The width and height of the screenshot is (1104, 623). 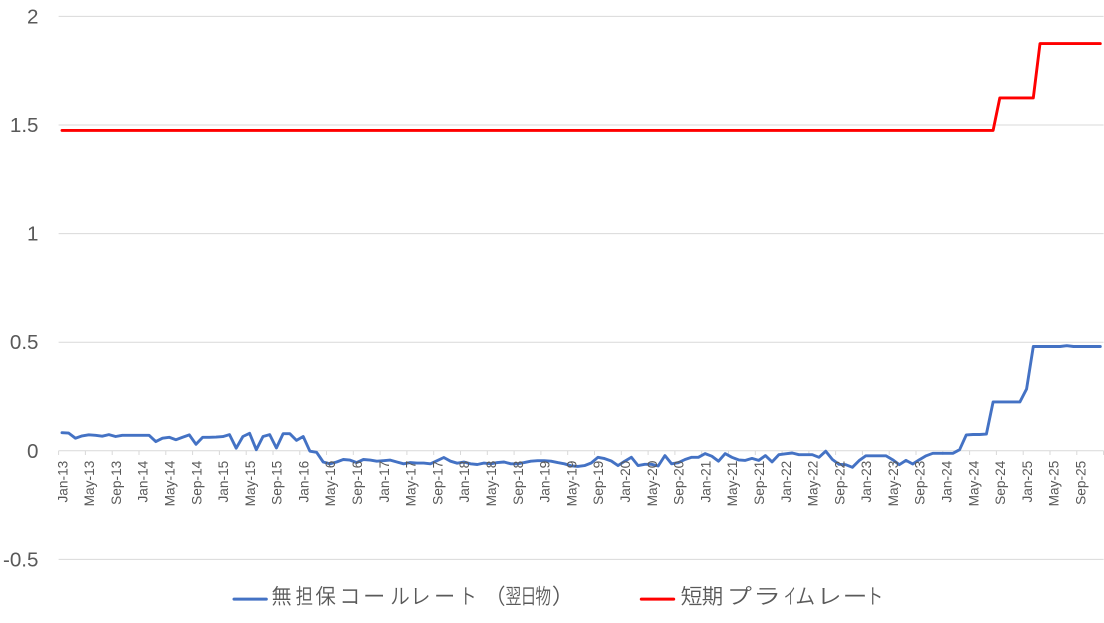 I want to click on svg-text: Sep-13, so click(x=116, y=482).